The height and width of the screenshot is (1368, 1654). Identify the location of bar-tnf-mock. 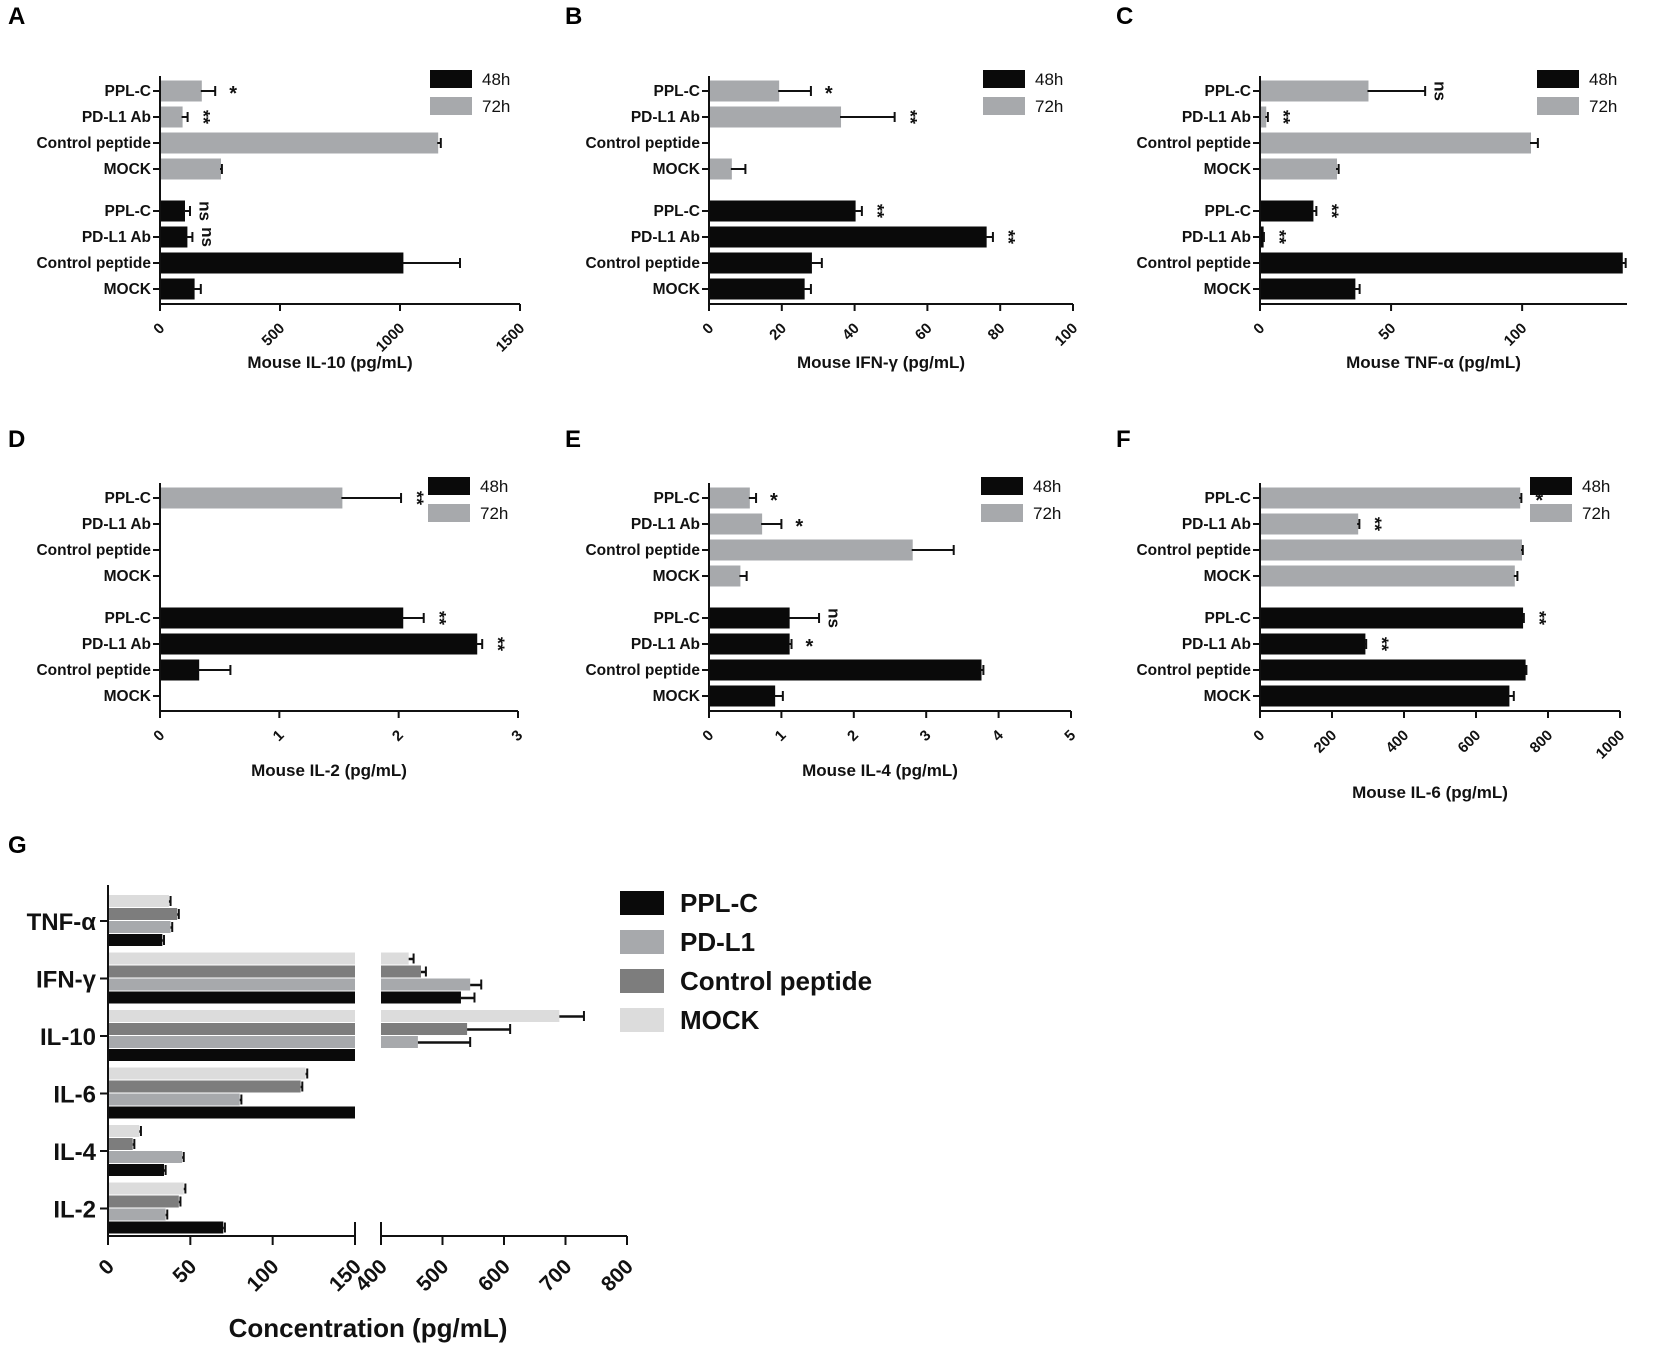
(139, 901).